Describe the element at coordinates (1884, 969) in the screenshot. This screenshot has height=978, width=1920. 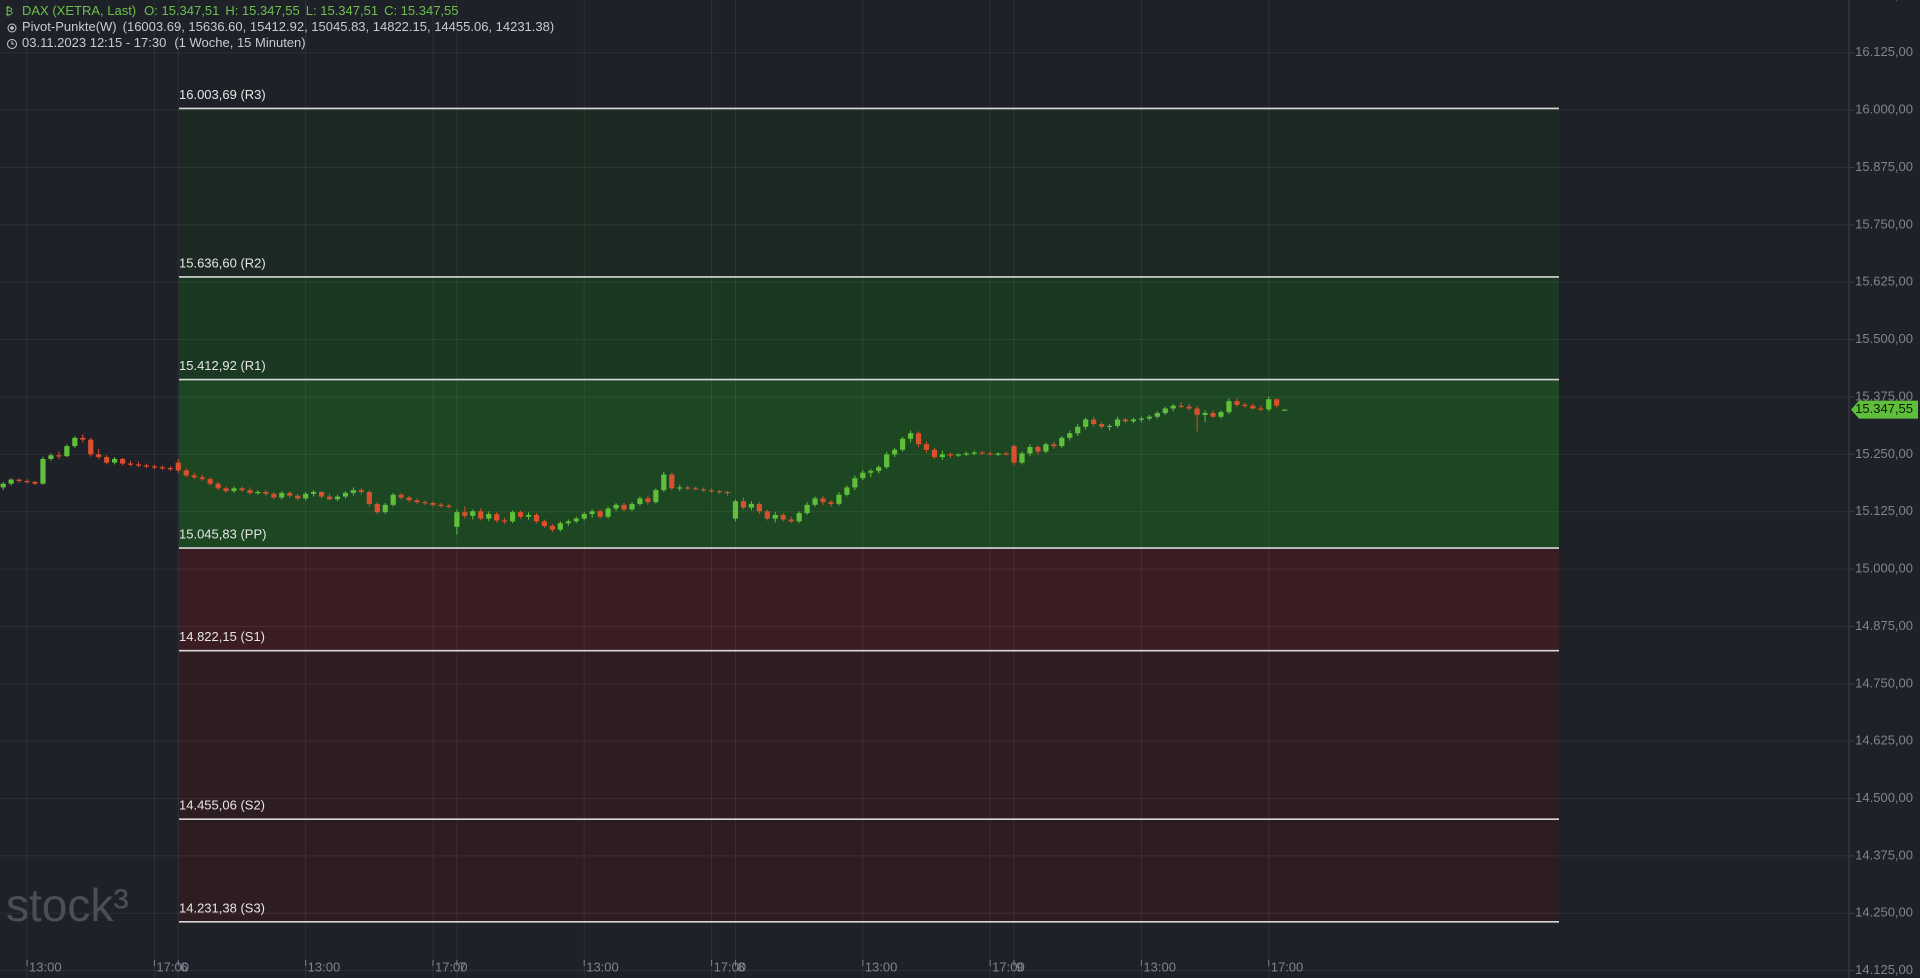
I see `y-tick-label: 14.125,00` at that location.